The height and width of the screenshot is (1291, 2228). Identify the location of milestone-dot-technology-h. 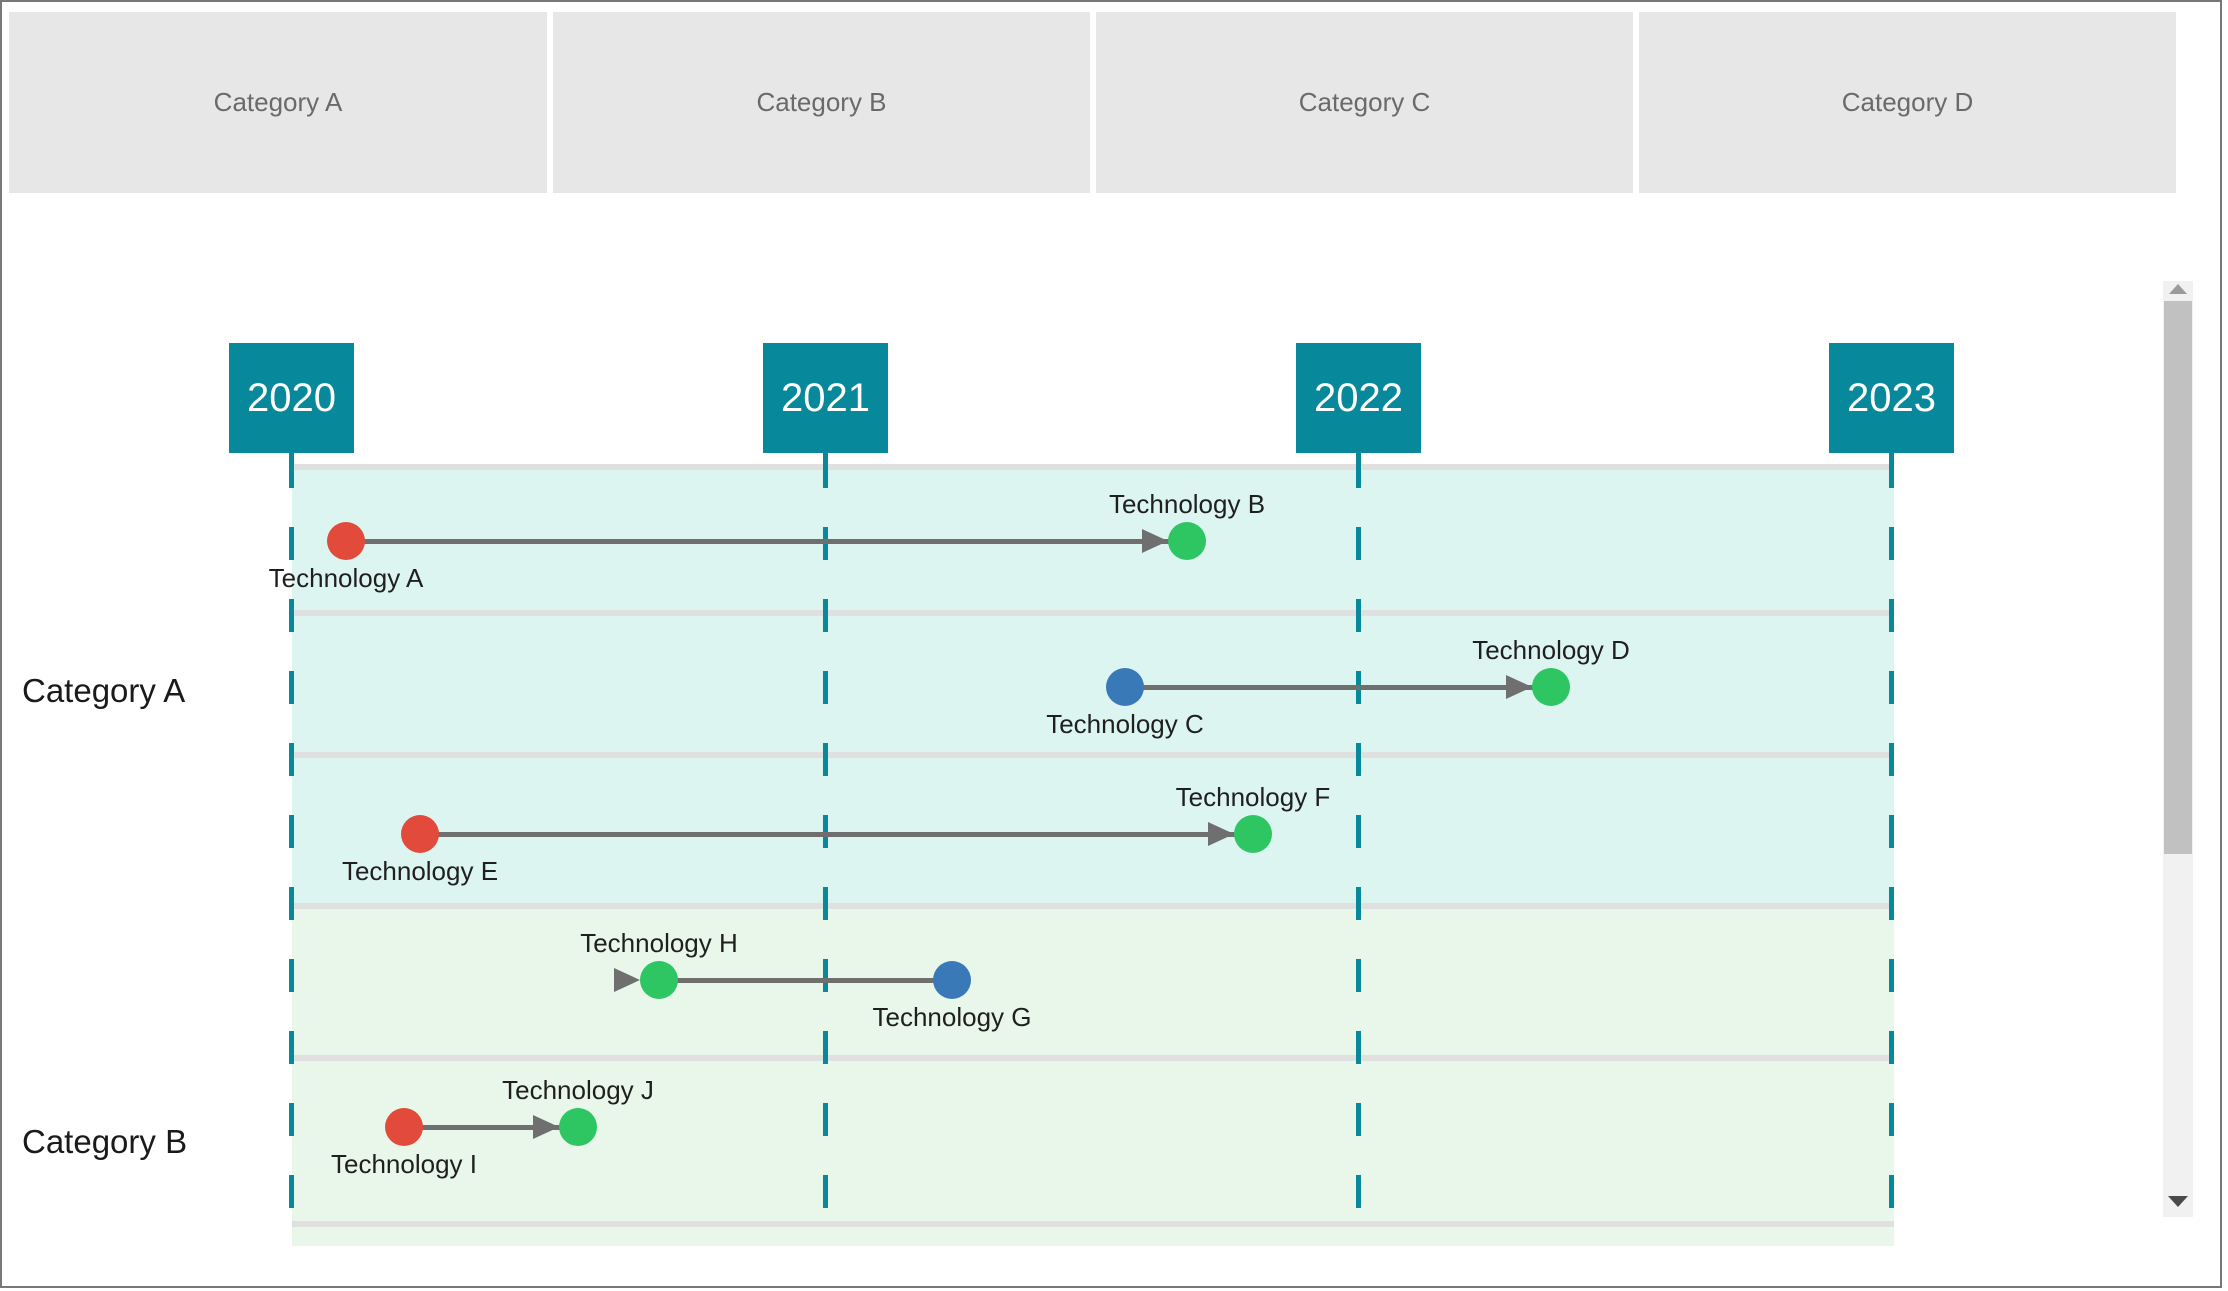
(659, 980).